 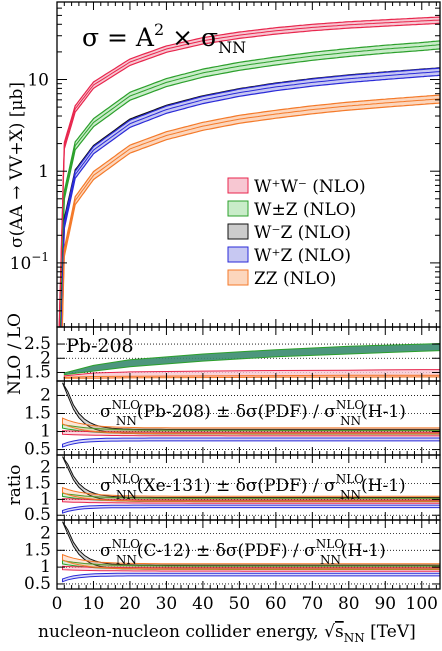 What do you see at coordinates (167, 604) in the screenshot?
I see `xtick-label: 30` at bounding box center [167, 604].